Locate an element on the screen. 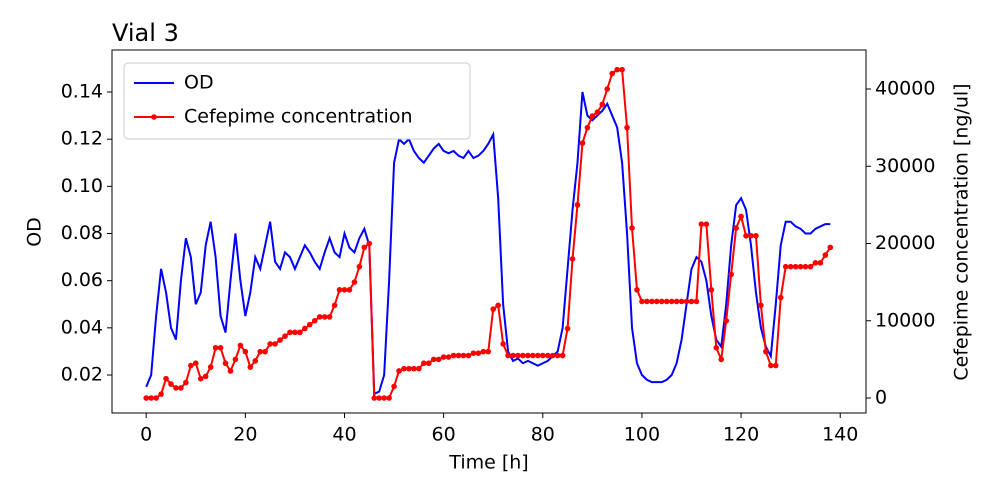  y-tick-label: 0.08 is located at coordinates (82, 233).